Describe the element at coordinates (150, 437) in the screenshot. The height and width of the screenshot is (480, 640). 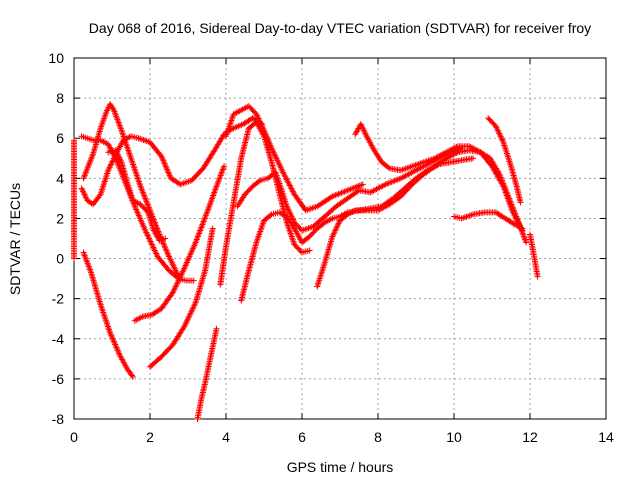
I see `x-tick-label: 2` at that location.